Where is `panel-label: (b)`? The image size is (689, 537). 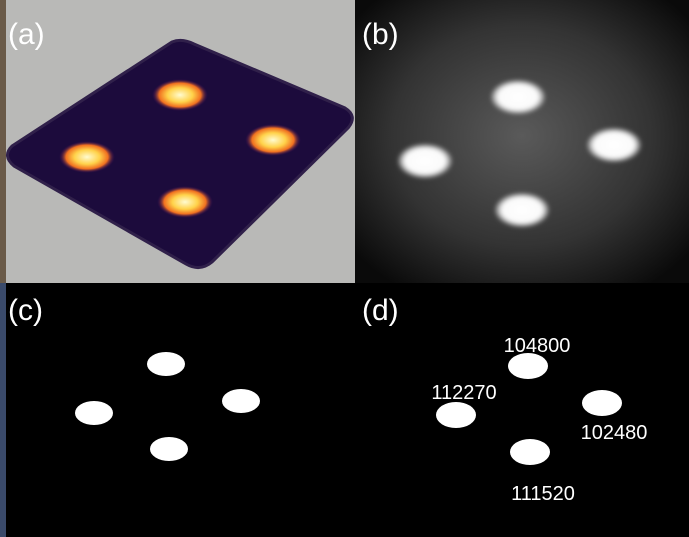 panel-label: (b) is located at coordinates (380, 34).